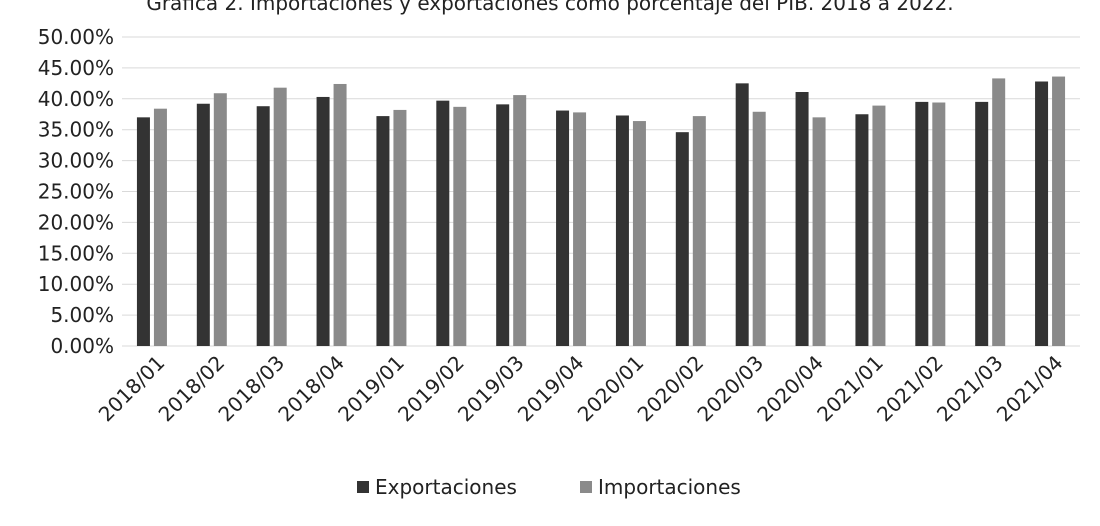  I want to click on y-tick-label: 25.00%, so click(76, 192).